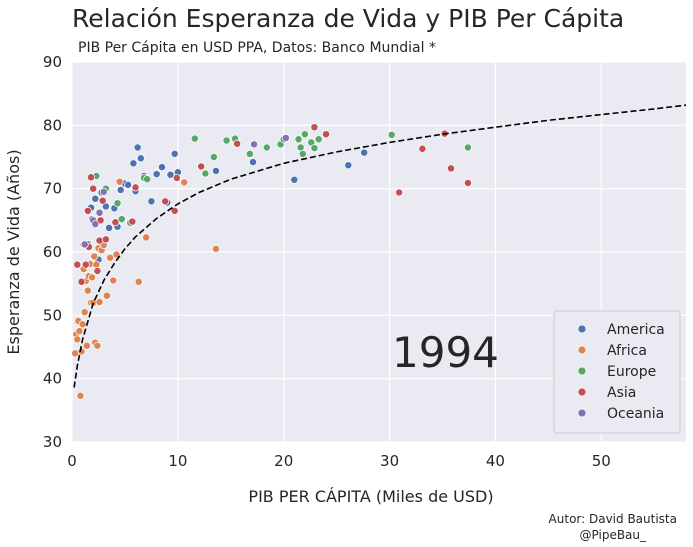  Describe the element at coordinates (627, 351) in the screenshot. I see `legend-label-africa: Africa` at that location.